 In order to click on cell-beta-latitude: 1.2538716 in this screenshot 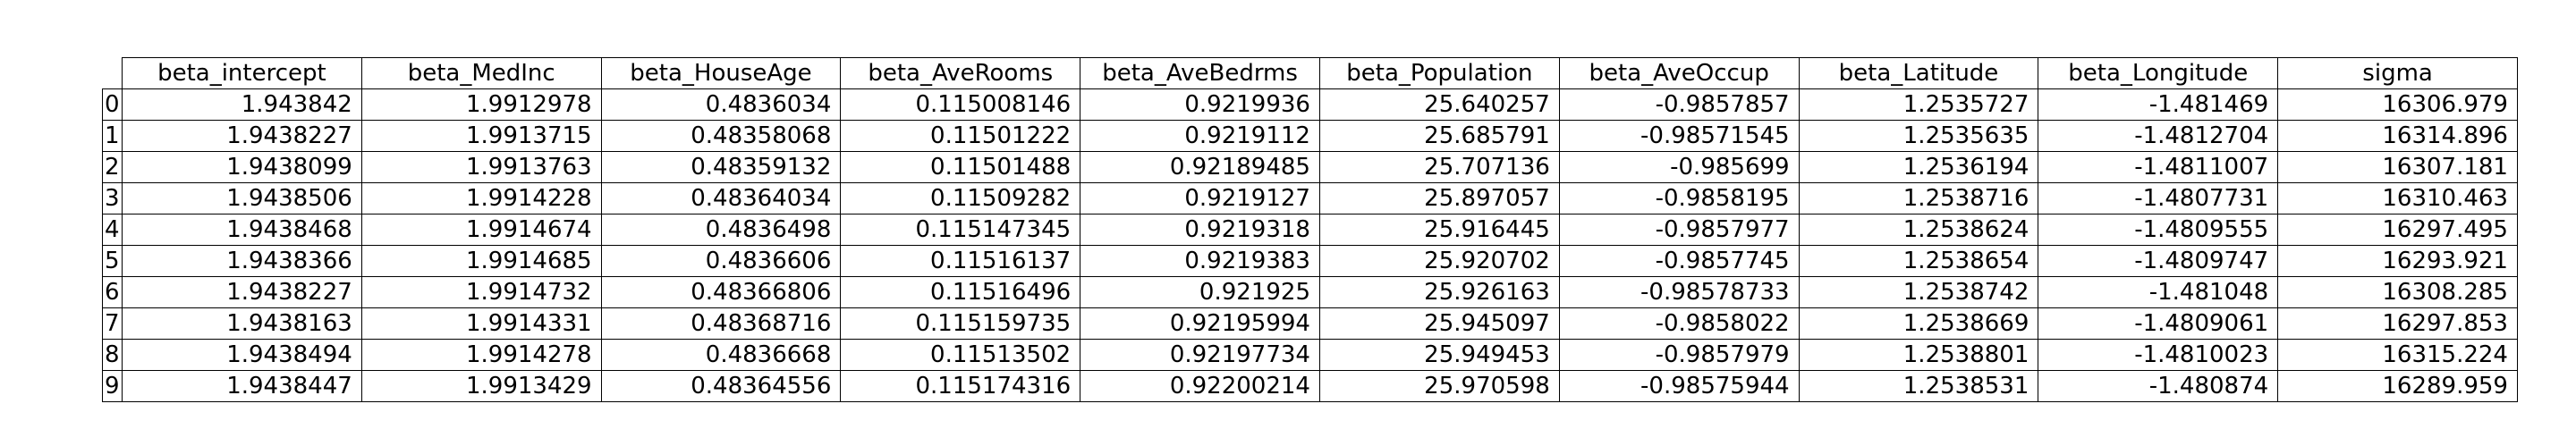, I will do `click(1918, 198)`.